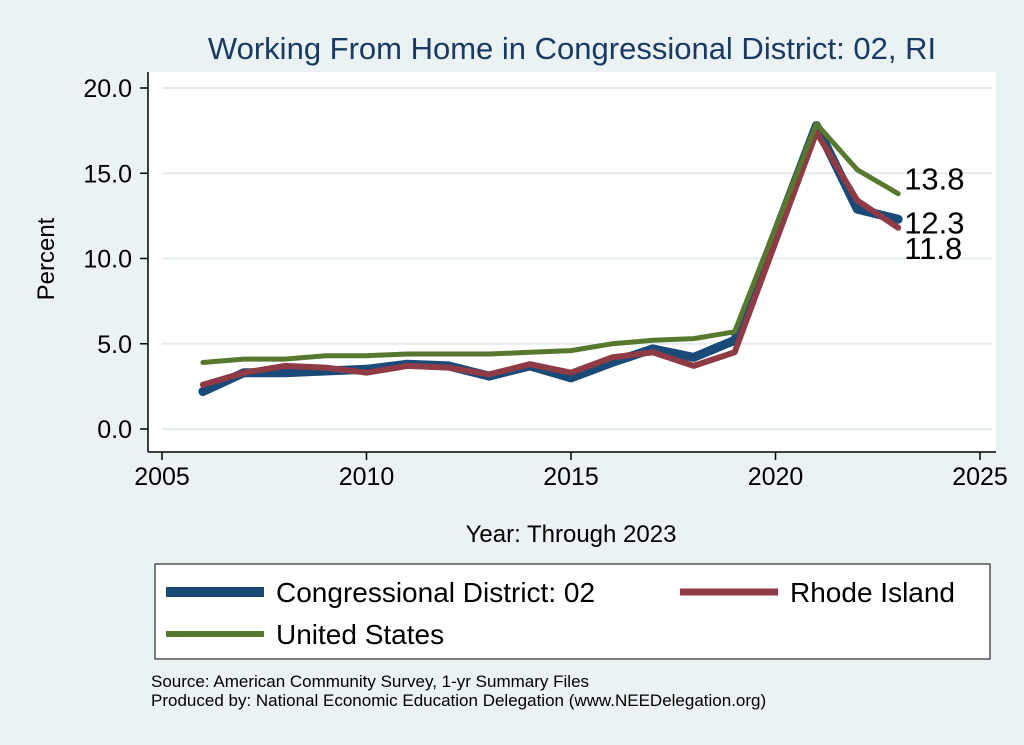  Describe the element at coordinates (933, 248) in the screenshot. I see `end-label: 11.8` at that location.